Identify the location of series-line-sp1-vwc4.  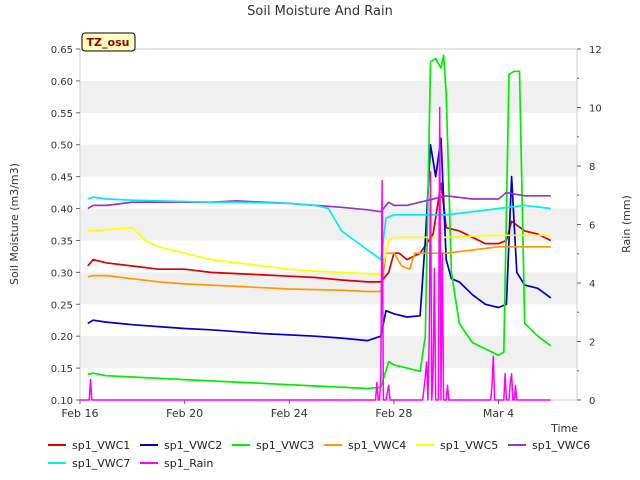
(319, 269).